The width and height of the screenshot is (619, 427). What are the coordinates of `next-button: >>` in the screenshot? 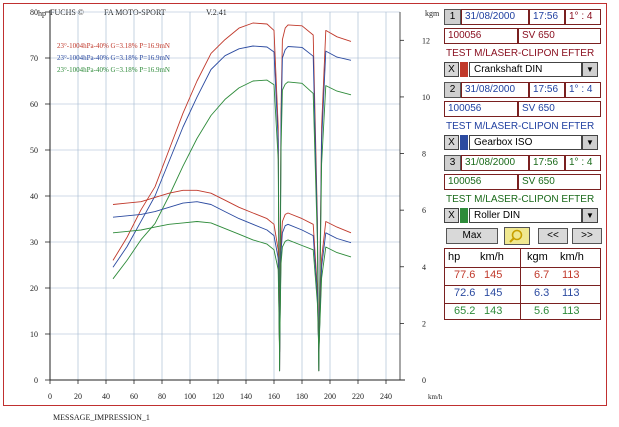 It's located at (587, 236).